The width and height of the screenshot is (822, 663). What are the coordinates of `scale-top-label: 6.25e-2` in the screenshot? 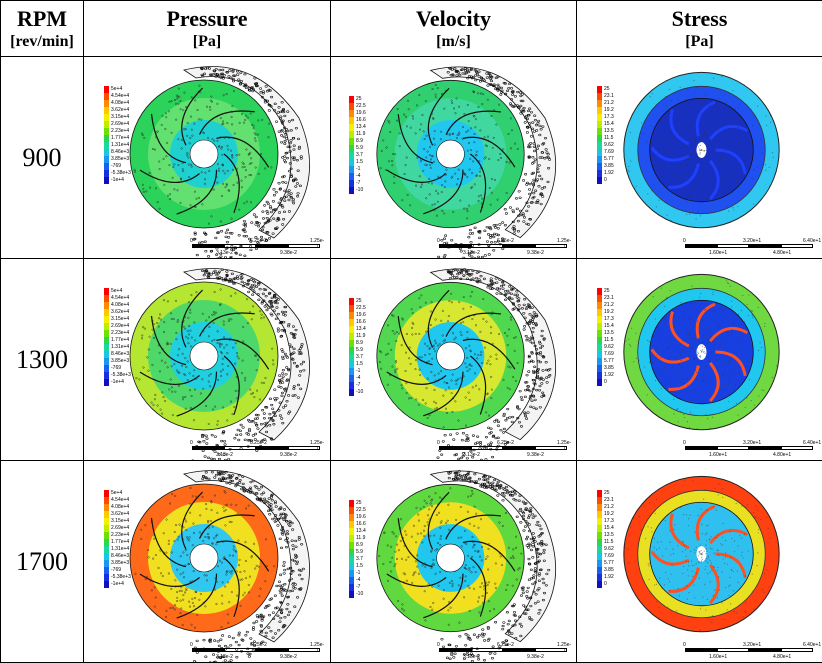 It's located at (258, 645).